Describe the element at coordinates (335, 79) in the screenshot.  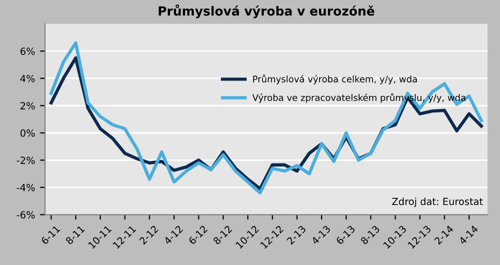
I see `legend-label: Průmyslová výroba celkem, y/y, wda` at that location.